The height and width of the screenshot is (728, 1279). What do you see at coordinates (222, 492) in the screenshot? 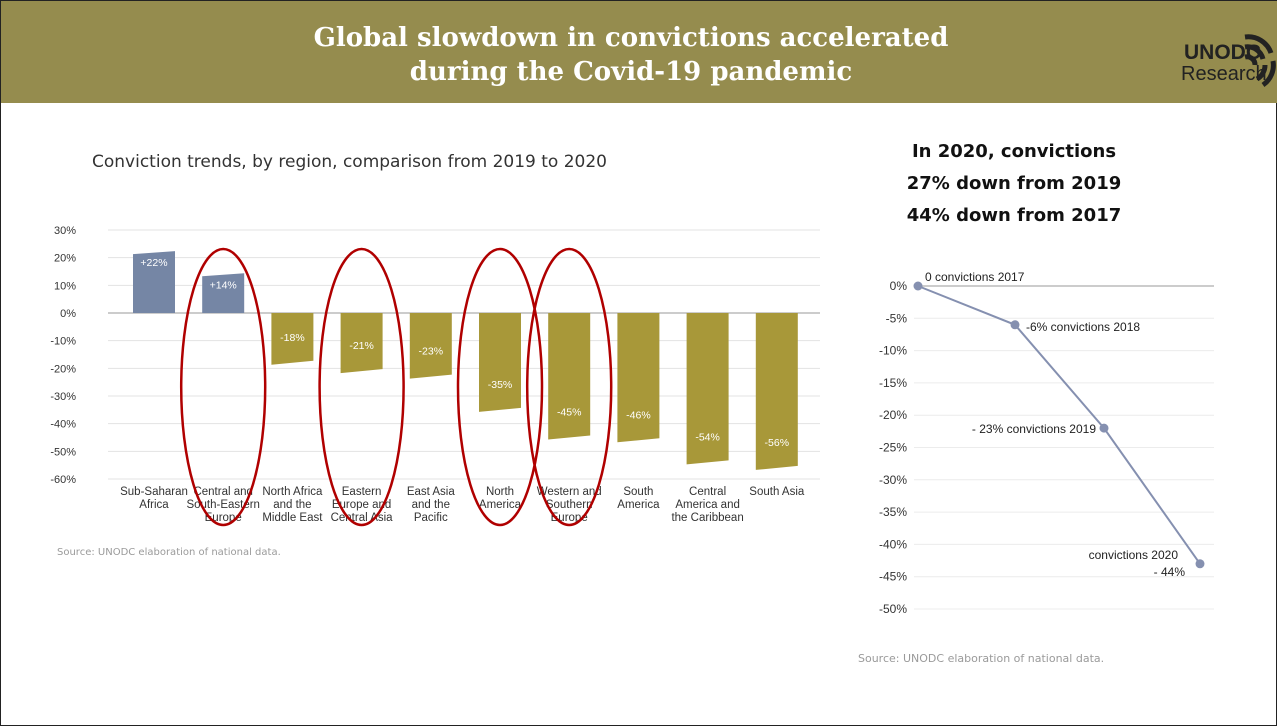
I see `x-category-label: Central and` at bounding box center [222, 492].